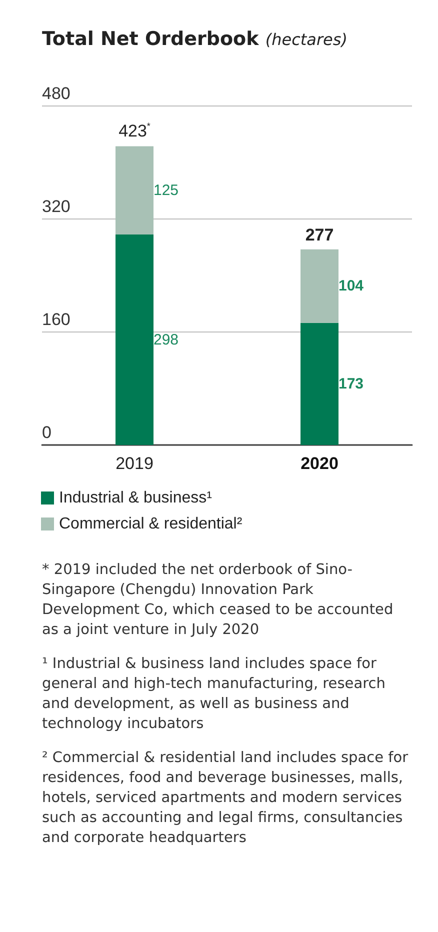 The height and width of the screenshot is (932, 438). What do you see at coordinates (226, 798) in the screenshot?
I see `text: ² Commercial & residential land includes space for residences, food and beverage businesses, malls, hotels, serviced apartments and modern services such as accounting and legal firms, consultancies and corporate headquarters` at bounding box center [226, 798].